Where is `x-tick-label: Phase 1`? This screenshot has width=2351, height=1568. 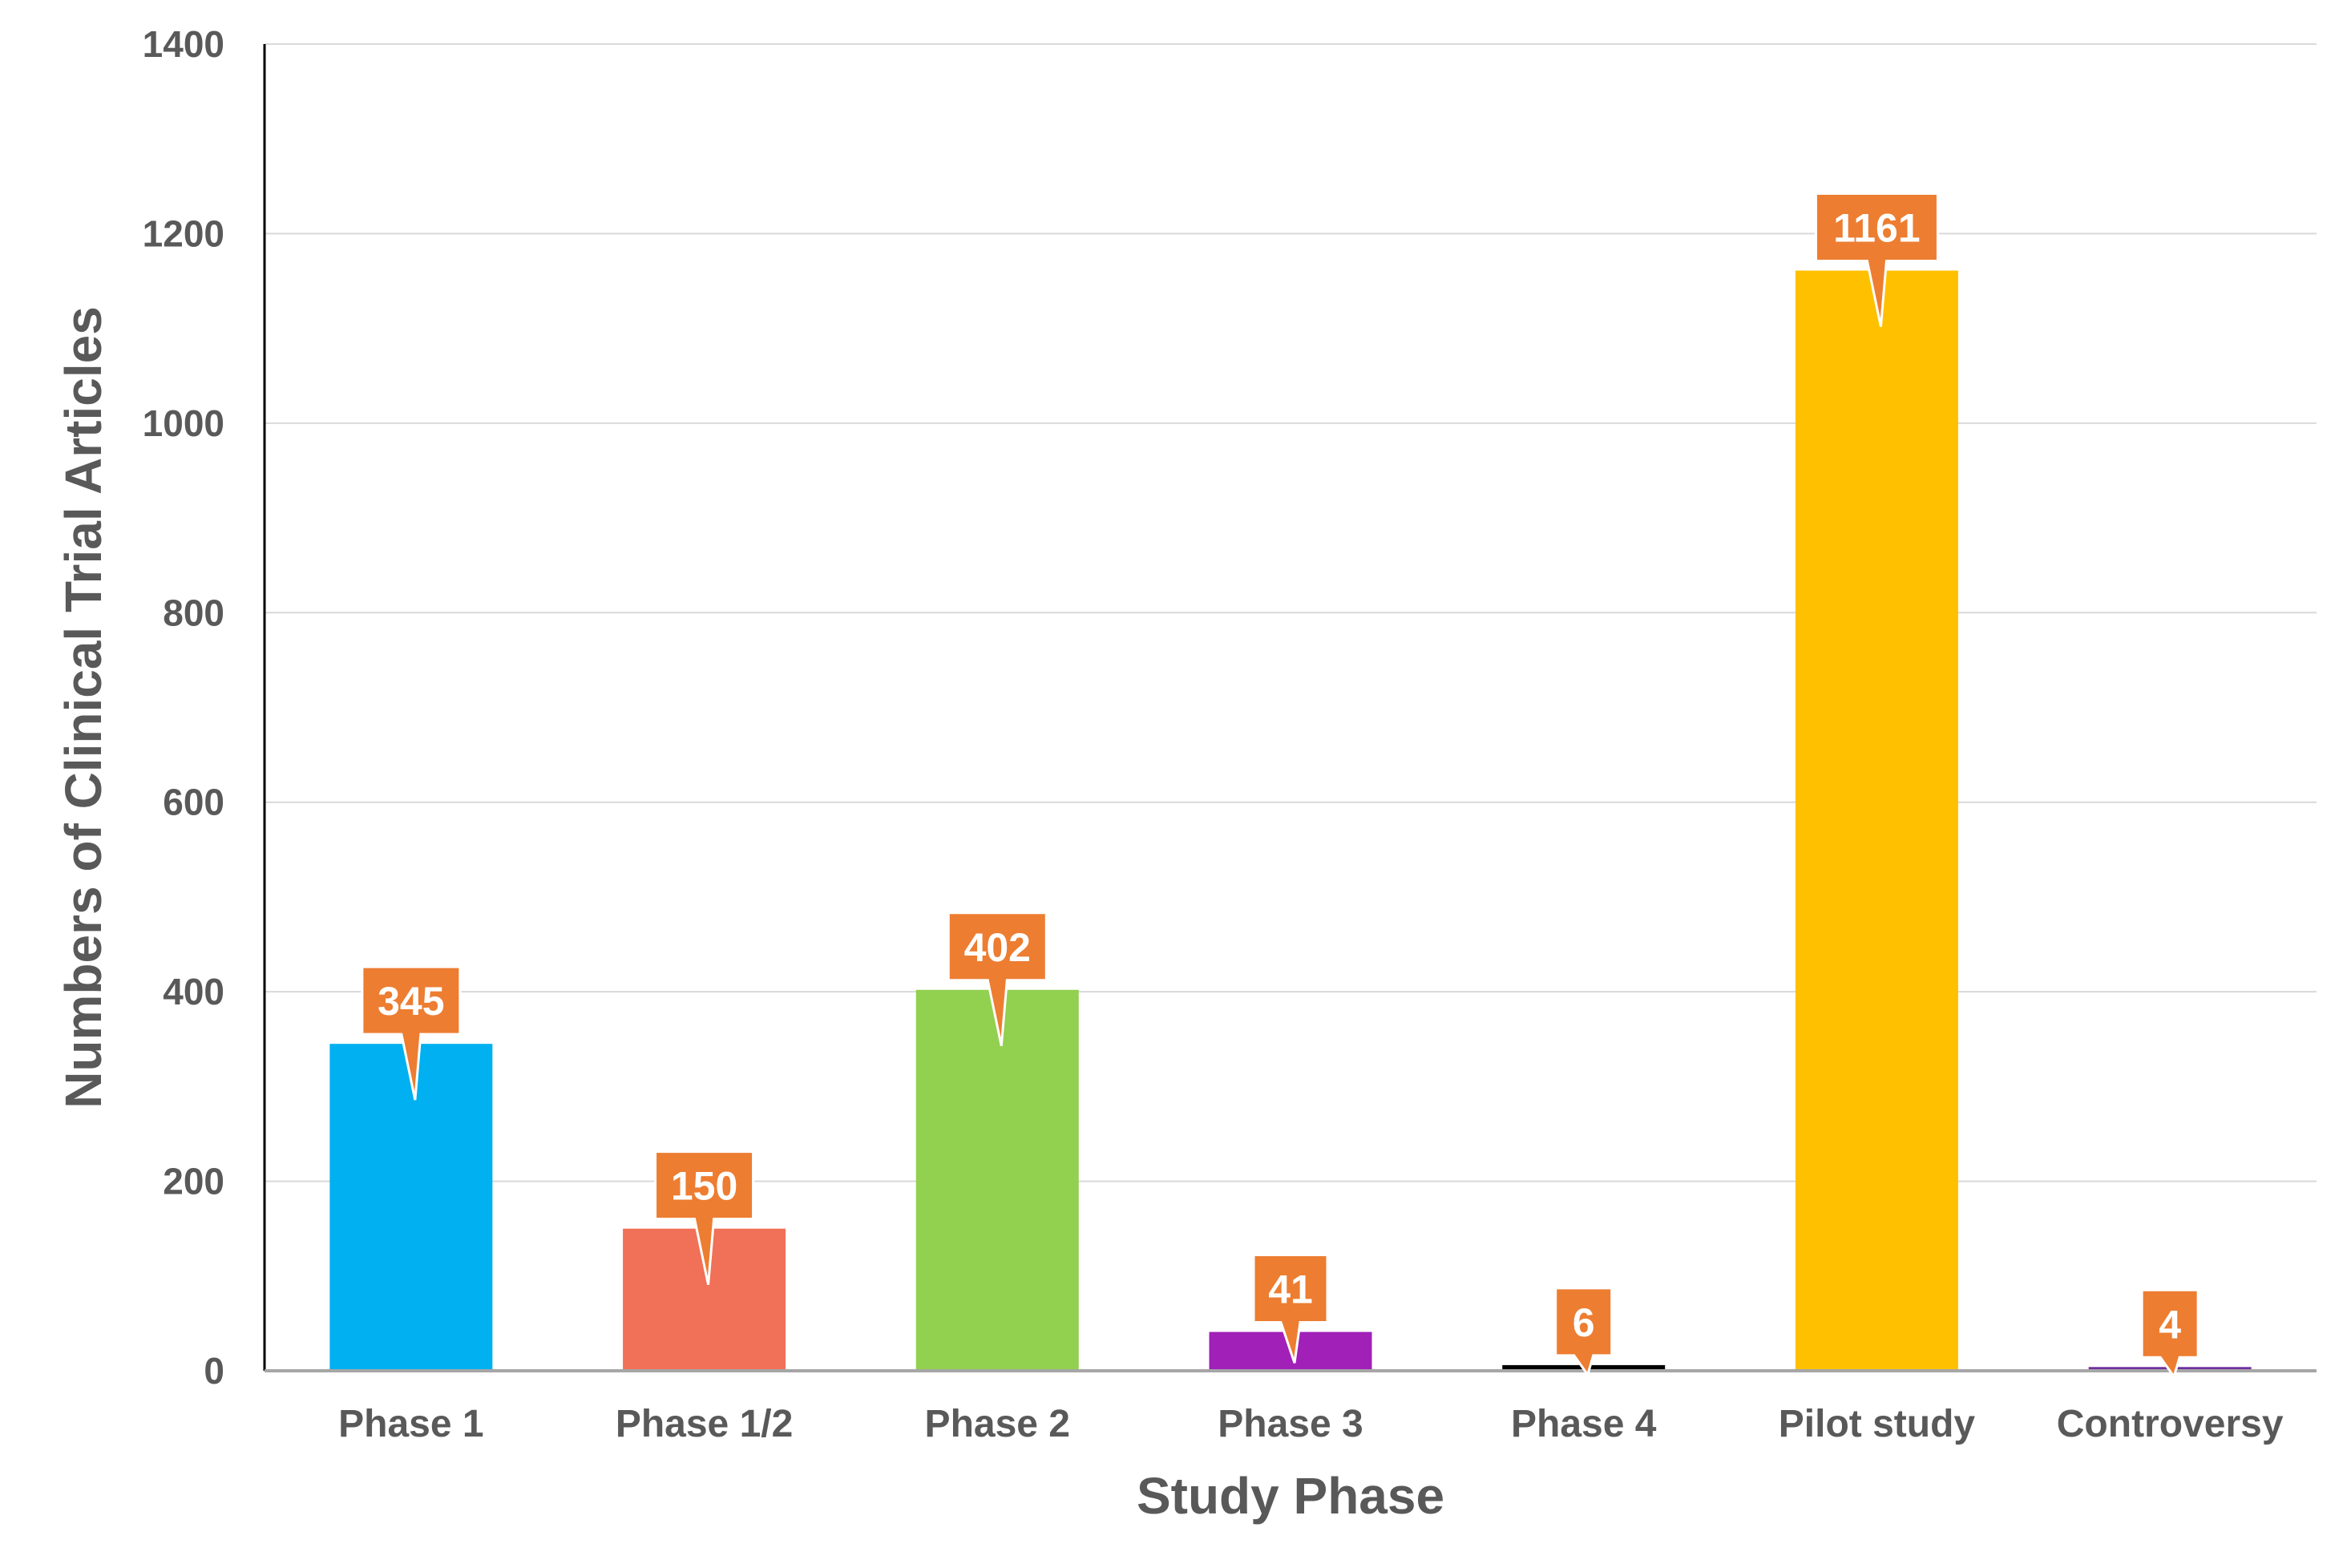
x-tick-label: Phase 1 is located at coordinates (410, 1424).